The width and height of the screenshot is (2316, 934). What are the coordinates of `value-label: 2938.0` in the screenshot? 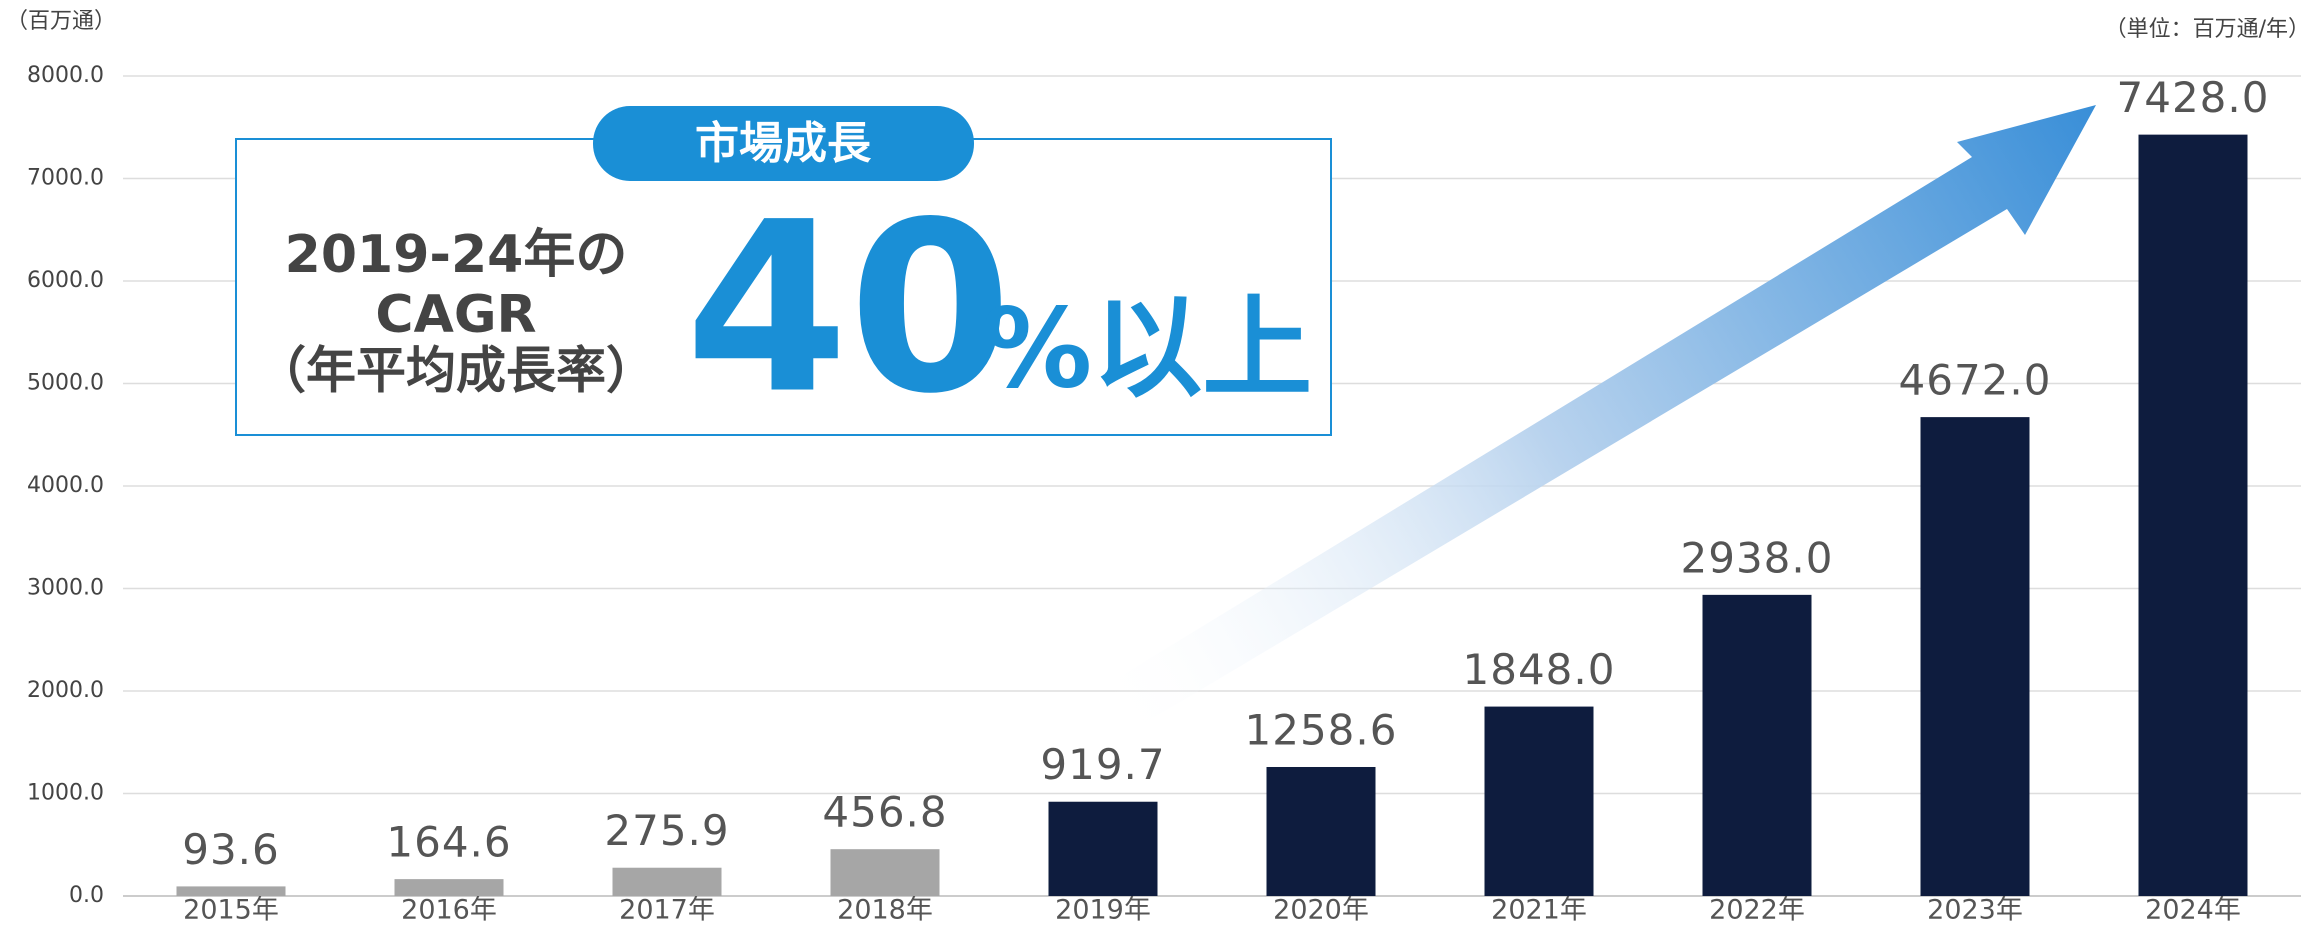 It's located at (1757, 557).